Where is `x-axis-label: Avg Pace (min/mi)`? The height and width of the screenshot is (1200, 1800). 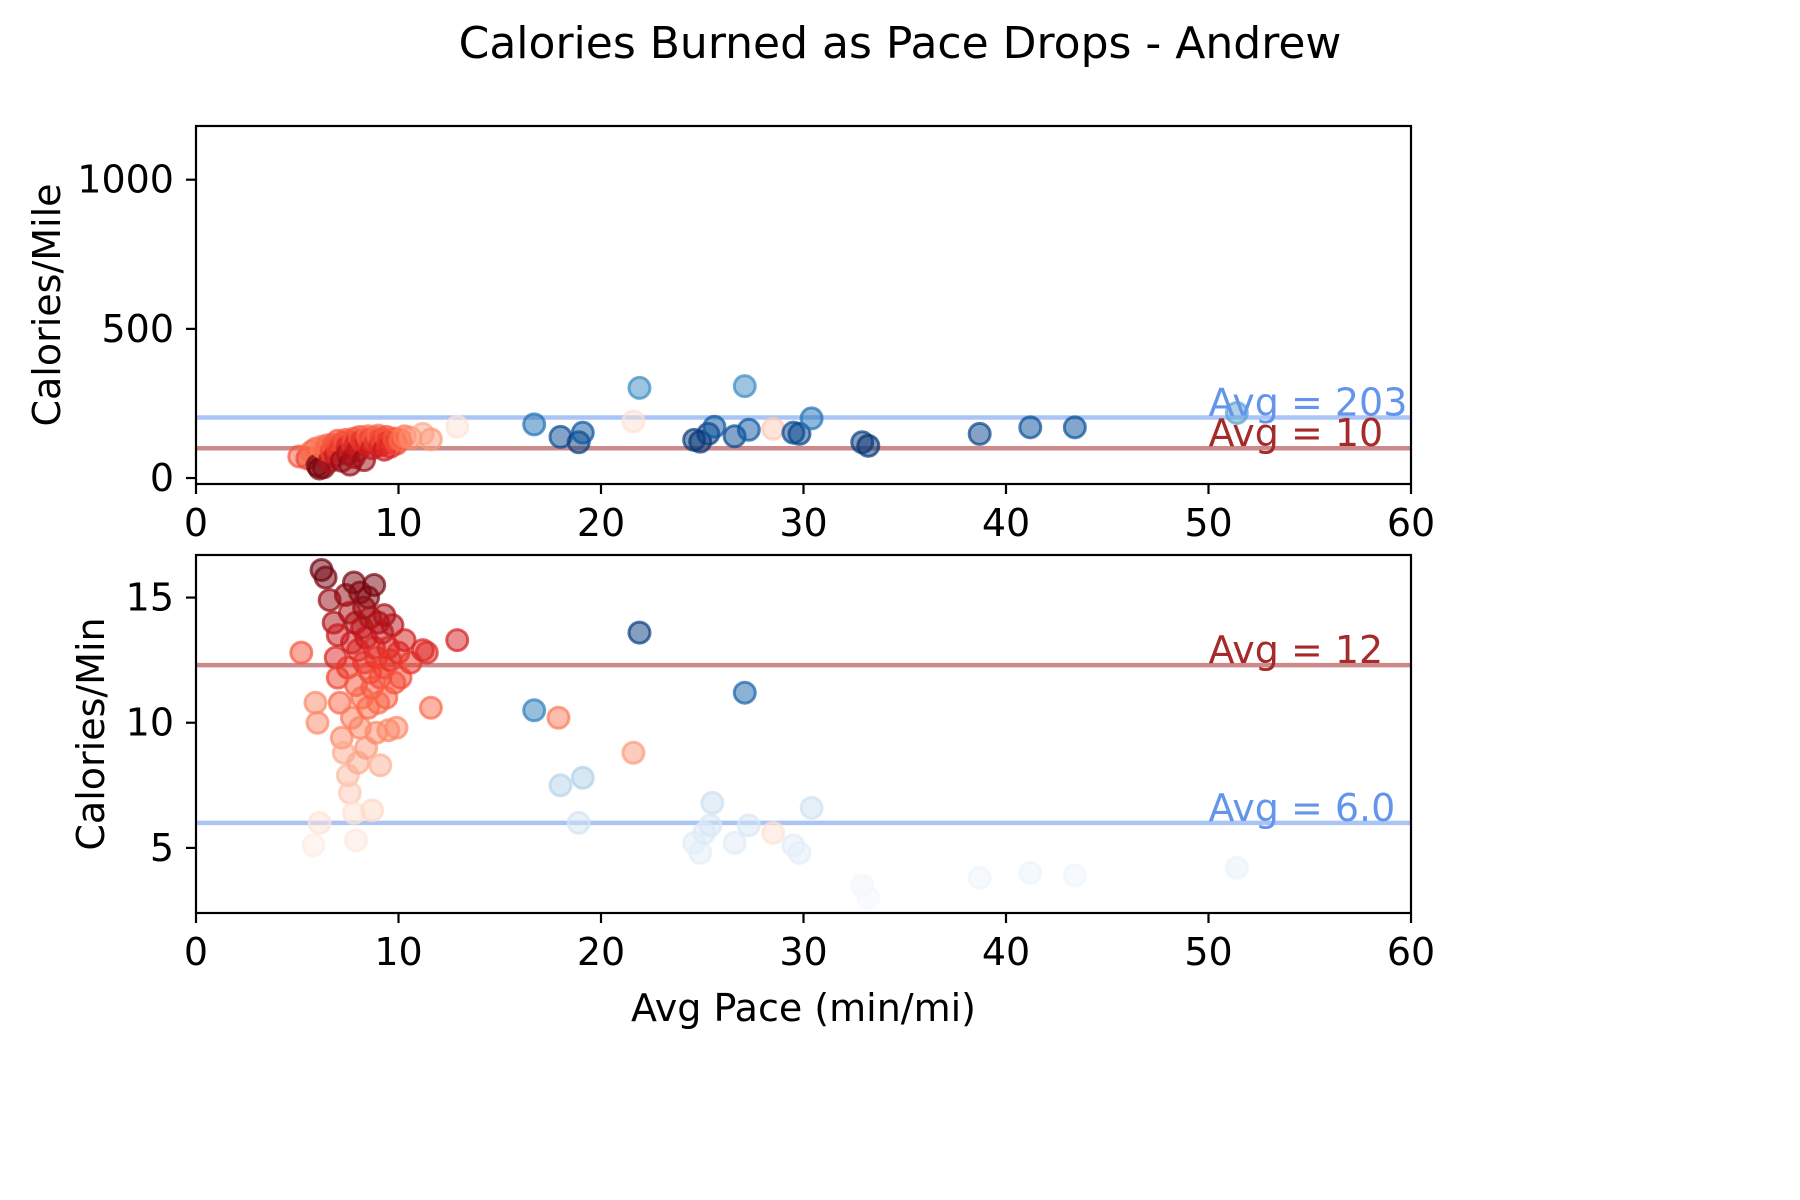
x-axis-label: Avg Pace (min/mi) is located at coordinates (803, 1008).